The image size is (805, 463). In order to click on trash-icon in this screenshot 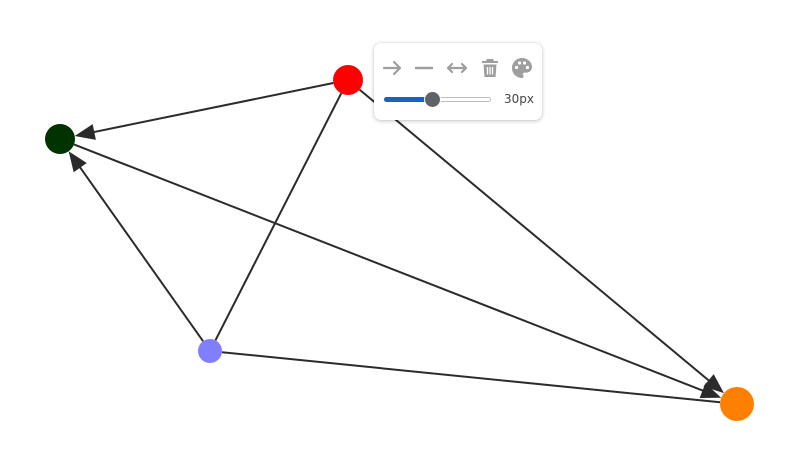, I will do `click(490, 68)`.